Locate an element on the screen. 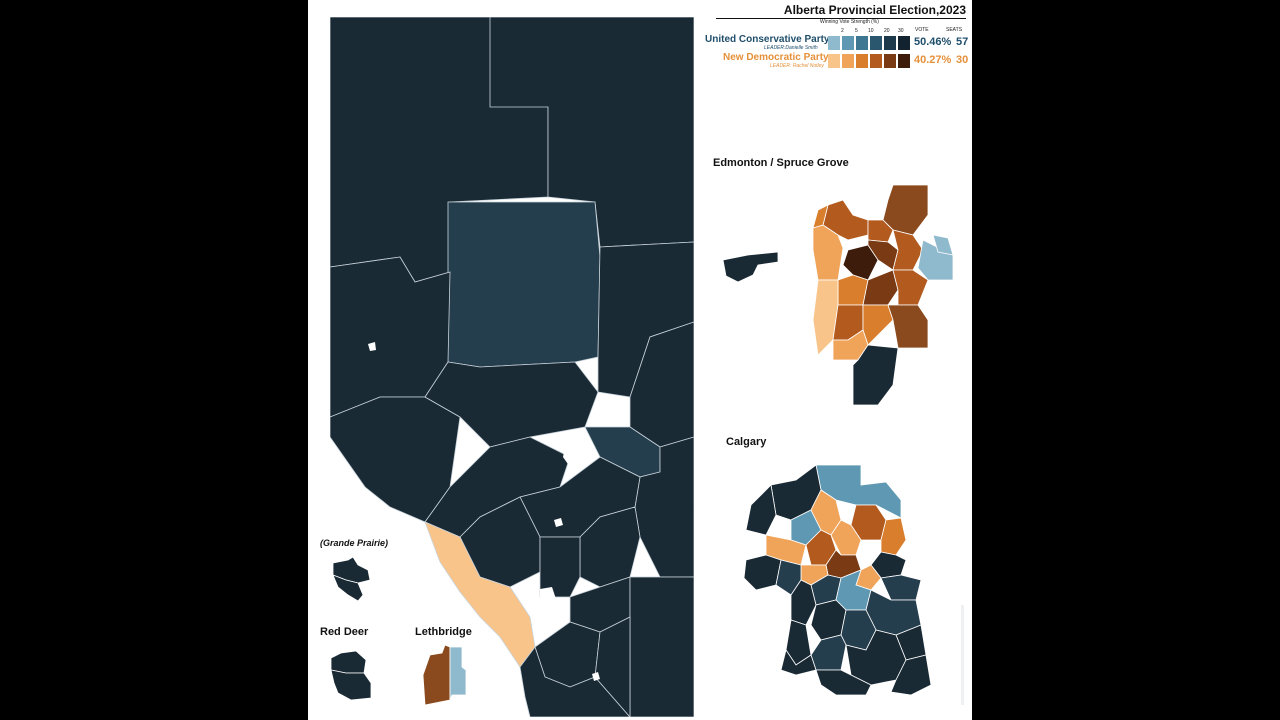 The width and height of the screenshot is (1280, 720). riding-ed-mill-woods is located at coordinates (910, 287).